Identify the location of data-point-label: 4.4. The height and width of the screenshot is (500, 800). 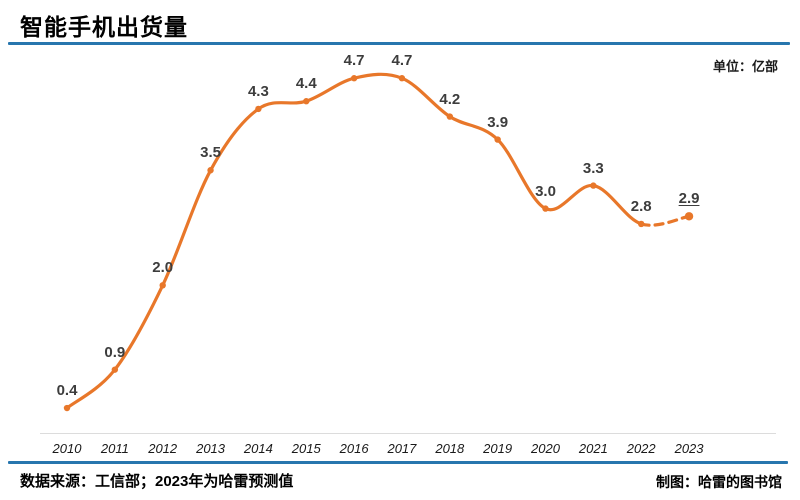
(306, 84).